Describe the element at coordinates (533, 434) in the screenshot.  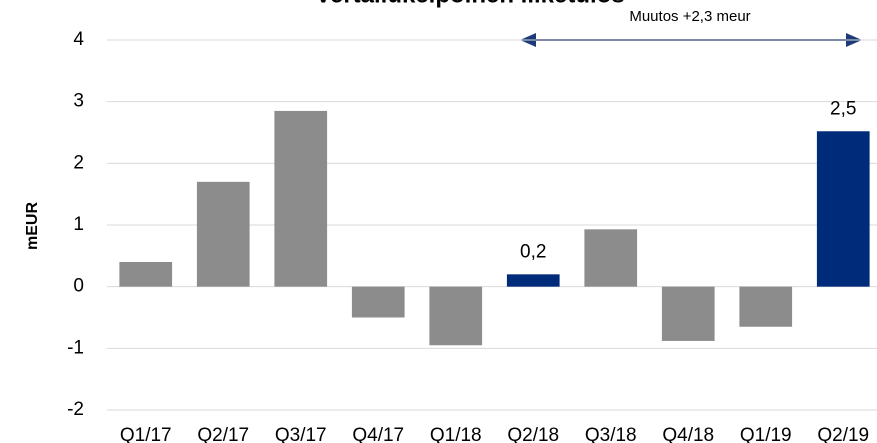
I see `x-tick-label: Q2/18` at that location.